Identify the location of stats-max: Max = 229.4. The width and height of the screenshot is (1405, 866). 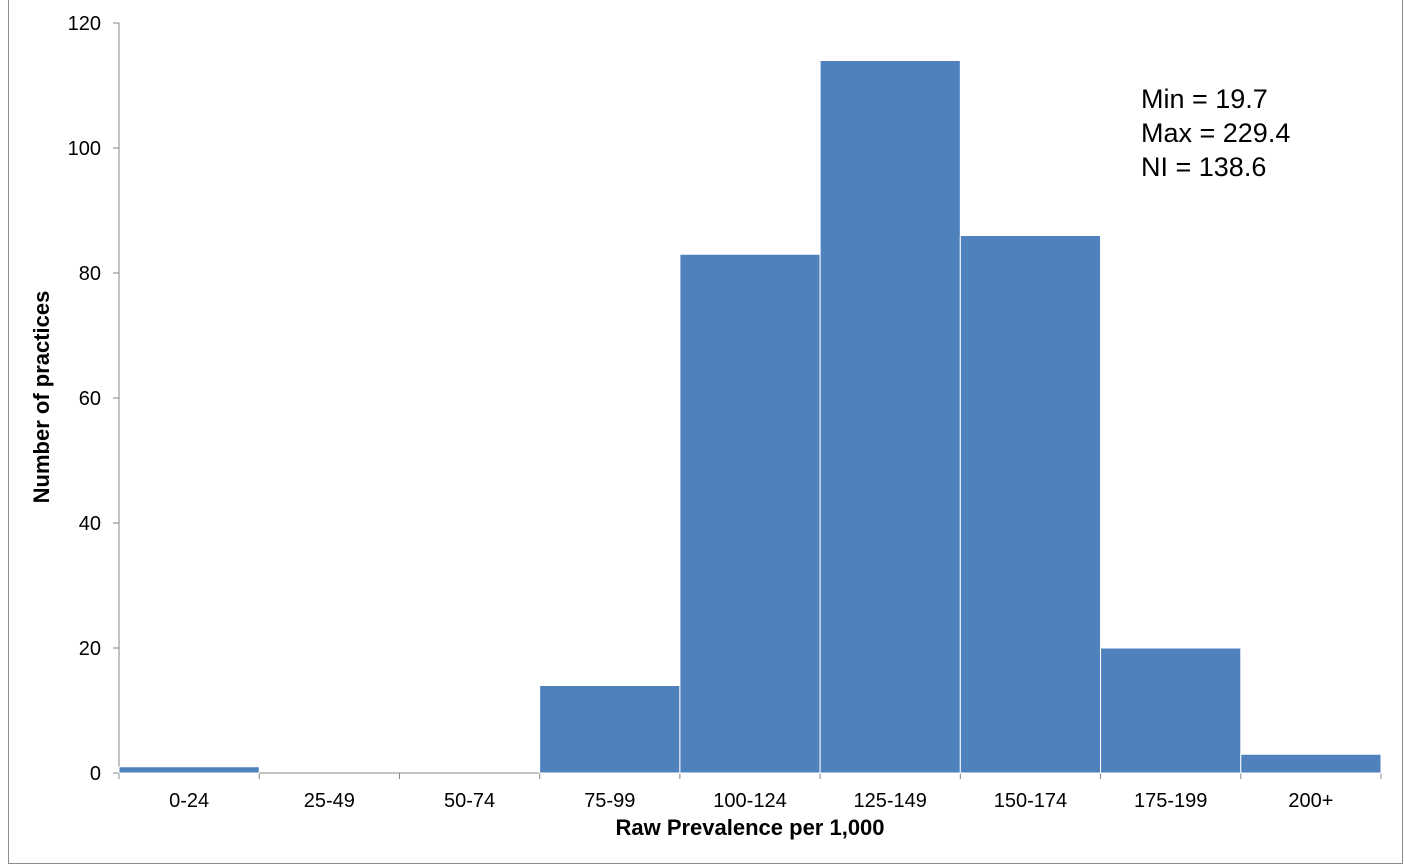
(1216, 133).